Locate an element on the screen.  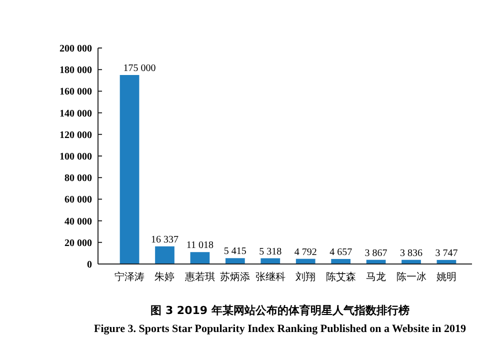
text: Figure 3. Sports Star Popularity Index Ranking Published on a Website in 2019 is located at coordinates (280, 329).